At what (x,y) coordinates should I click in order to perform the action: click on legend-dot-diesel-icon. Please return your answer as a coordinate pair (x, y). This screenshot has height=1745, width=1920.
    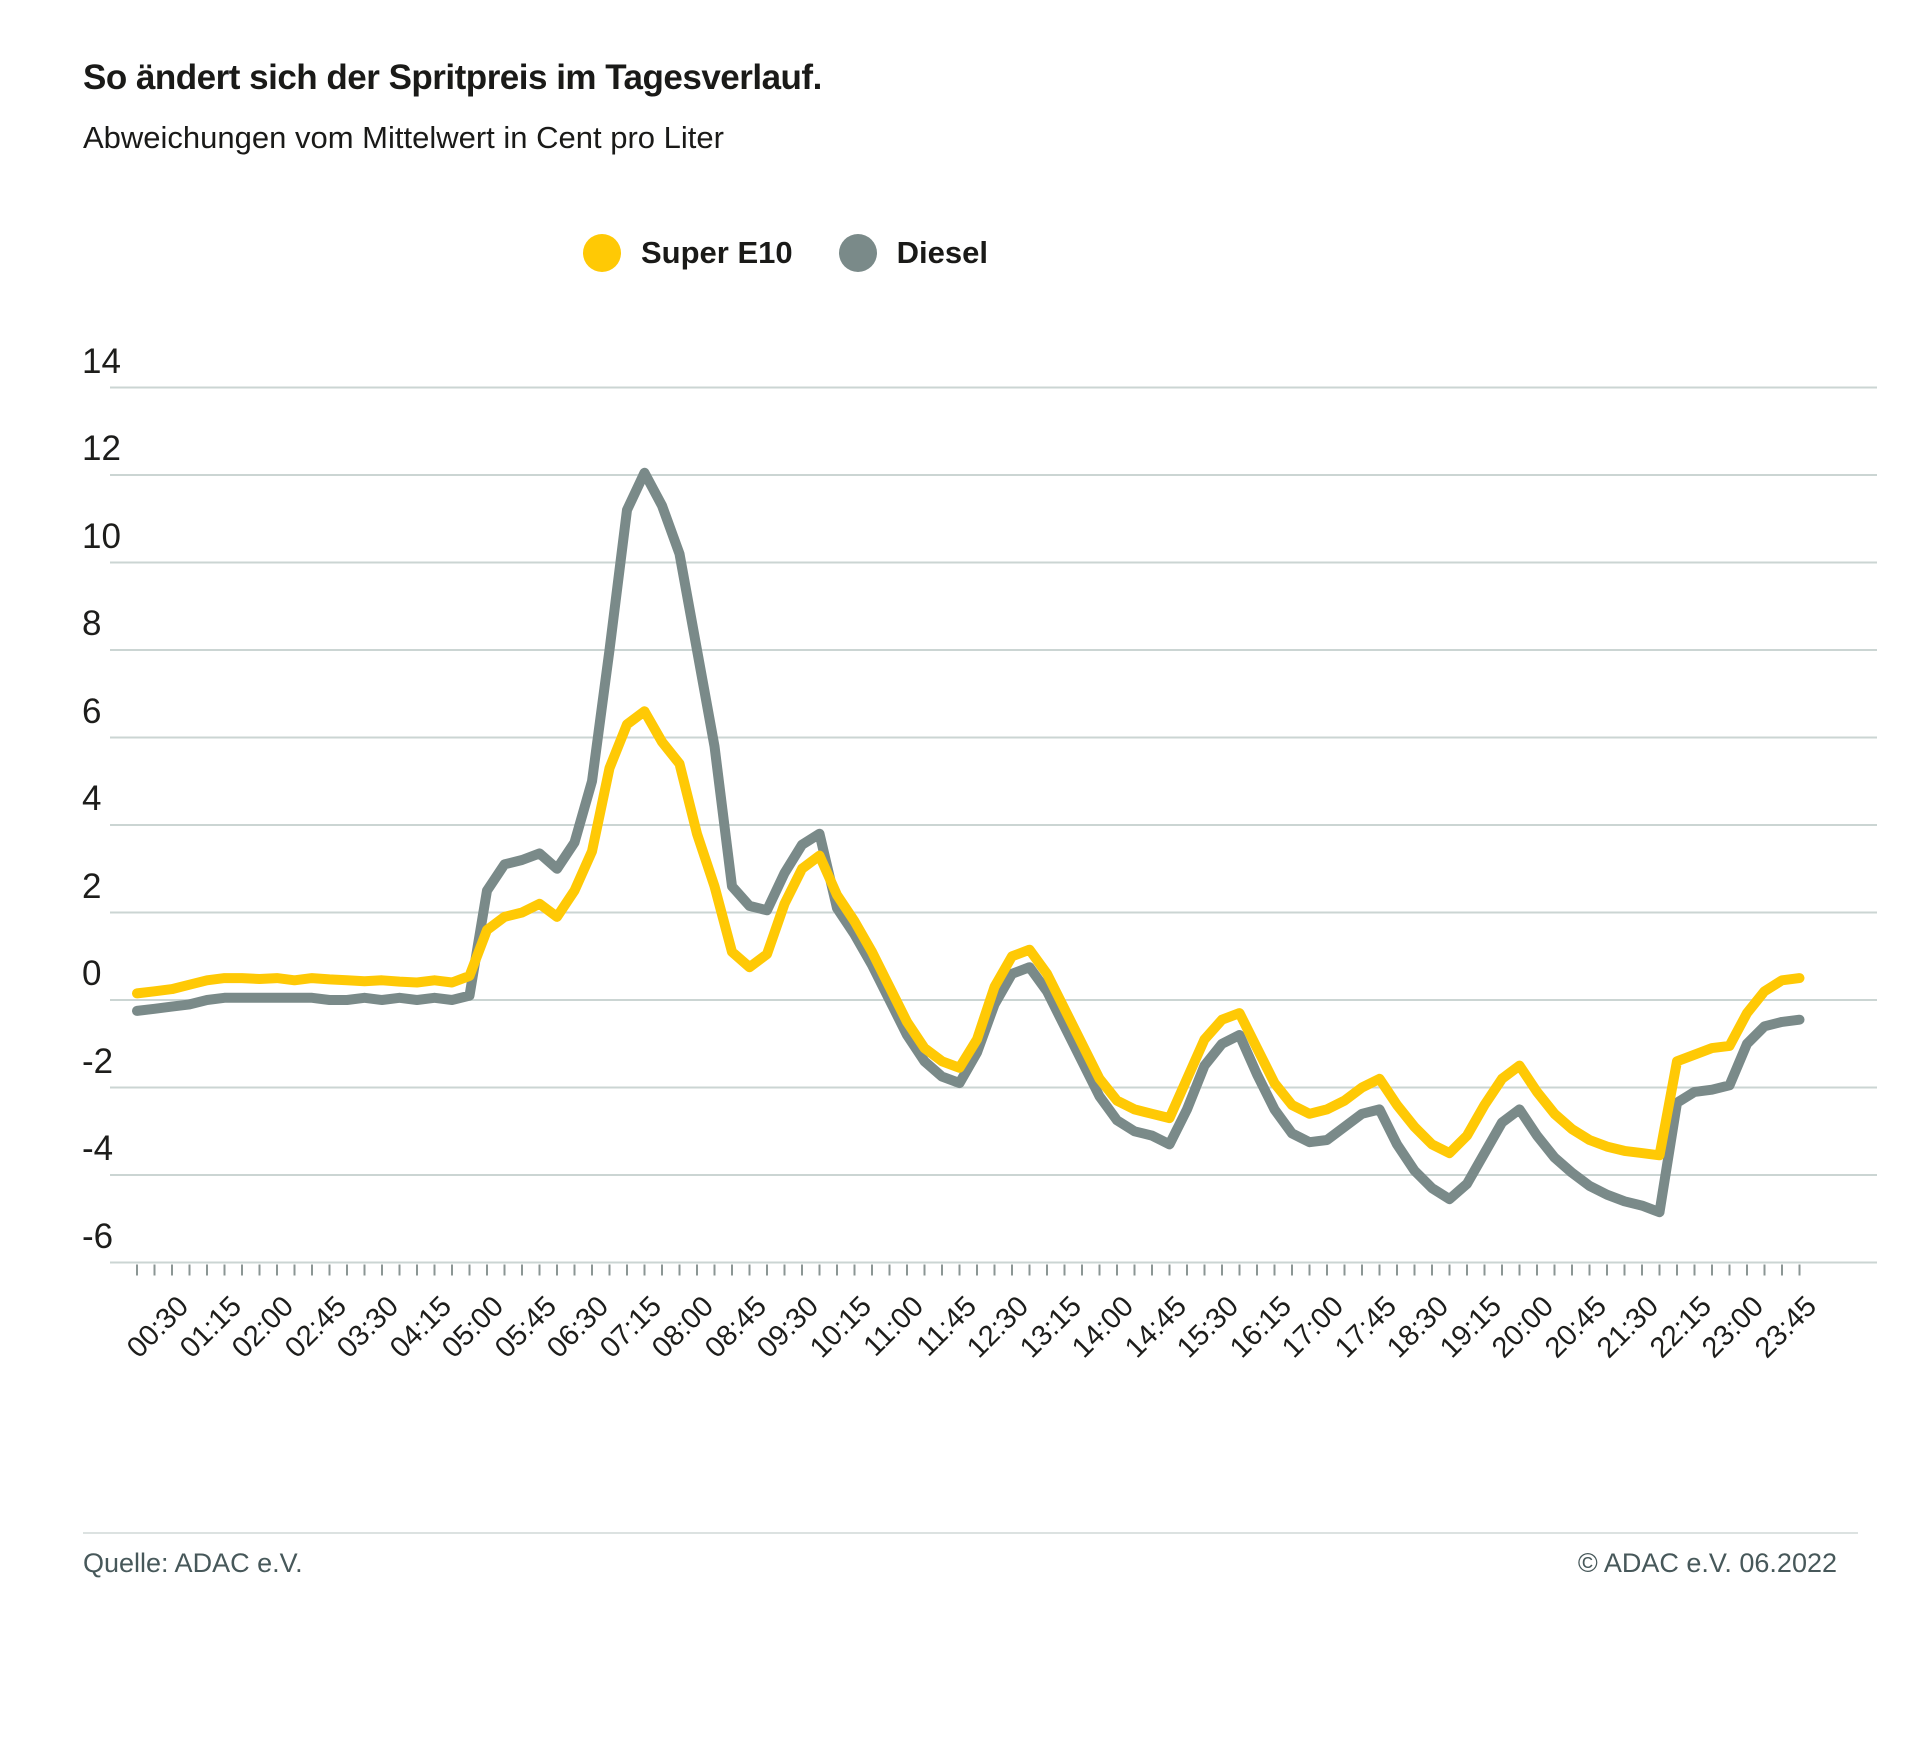
    Looking at the image, I should click on (857, 253).